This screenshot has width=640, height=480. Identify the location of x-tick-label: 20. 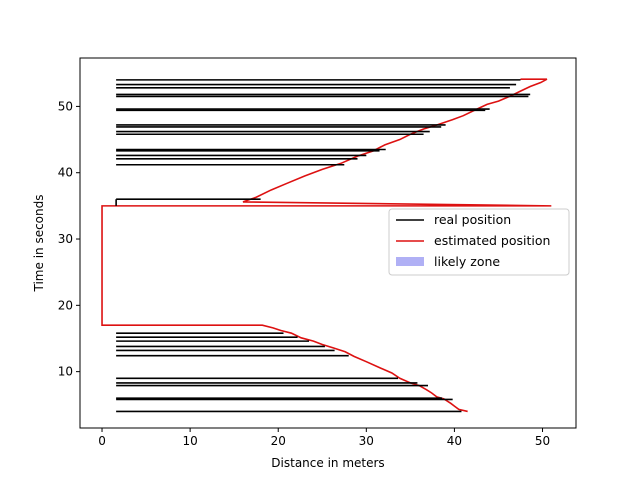
(278, 441).